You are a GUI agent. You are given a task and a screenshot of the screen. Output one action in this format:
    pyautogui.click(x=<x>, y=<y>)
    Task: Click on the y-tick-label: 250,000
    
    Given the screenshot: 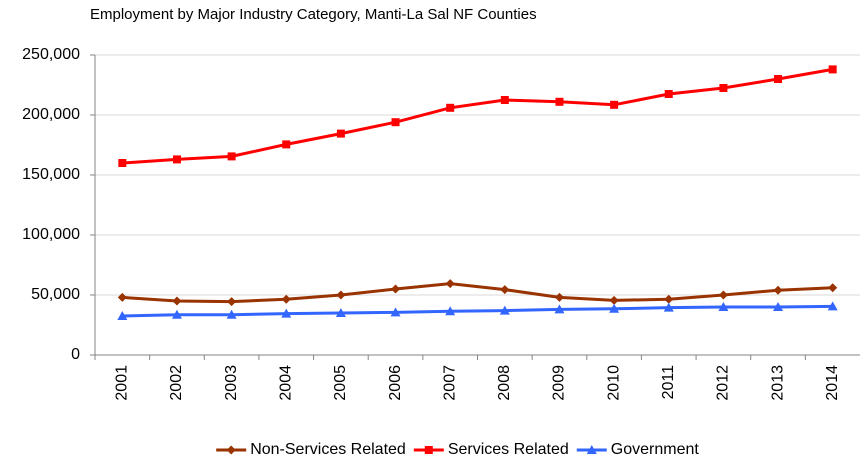 What is the action you would take?
    pyautogui.click(x=51, y=54)
    